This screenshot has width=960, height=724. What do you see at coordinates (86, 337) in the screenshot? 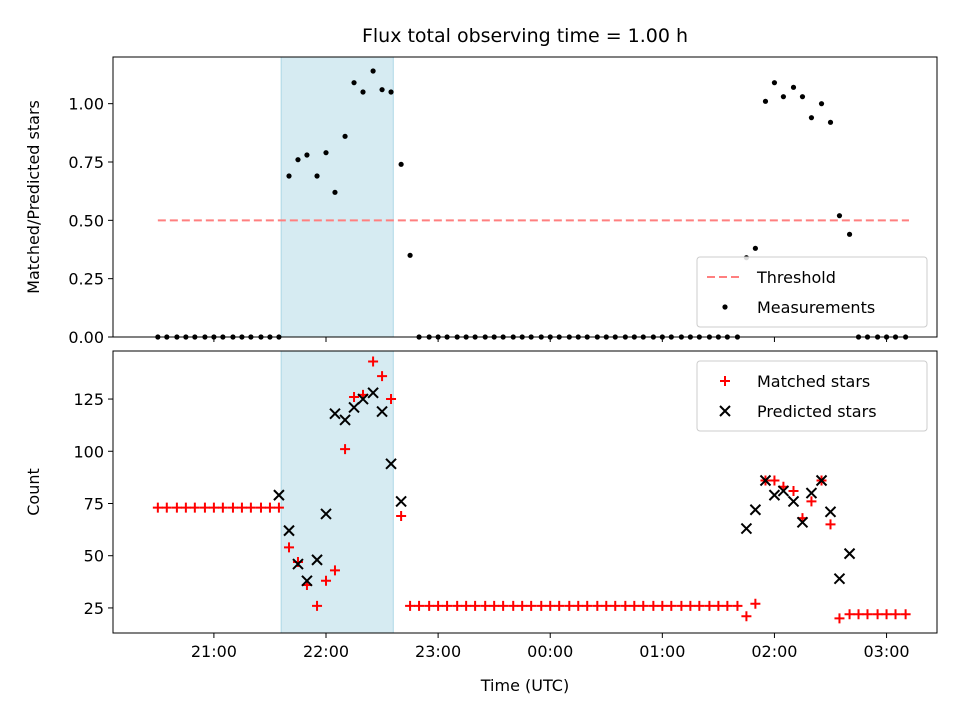
I see `y-tick-label: 0.00` at bounding box center [86, 337].